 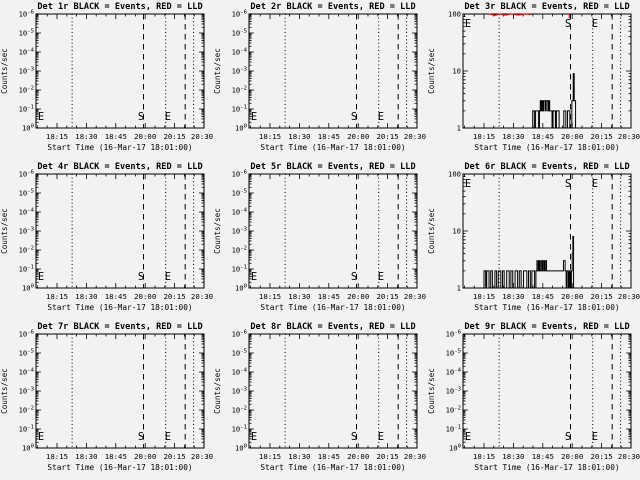 I want to click on plot-title: Det 5r BLACK = Events, RED = LLD, so click(x=333, y=167).